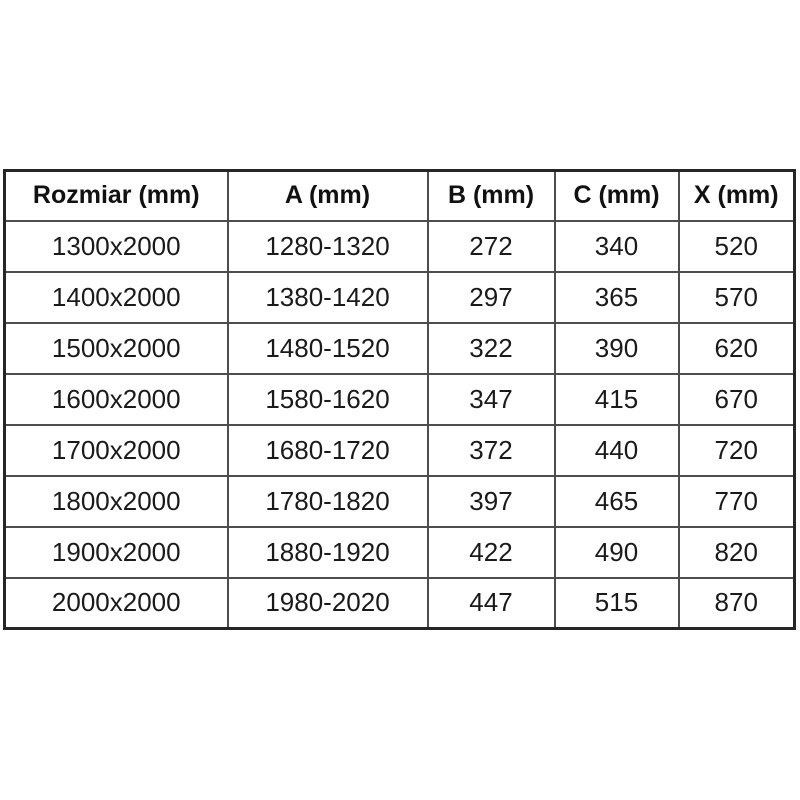 The height and width of the screenshot is (800, 800). Describe the element at coordinates (491, 603) in the screenshot. I see `table-cell: 447` at that location.